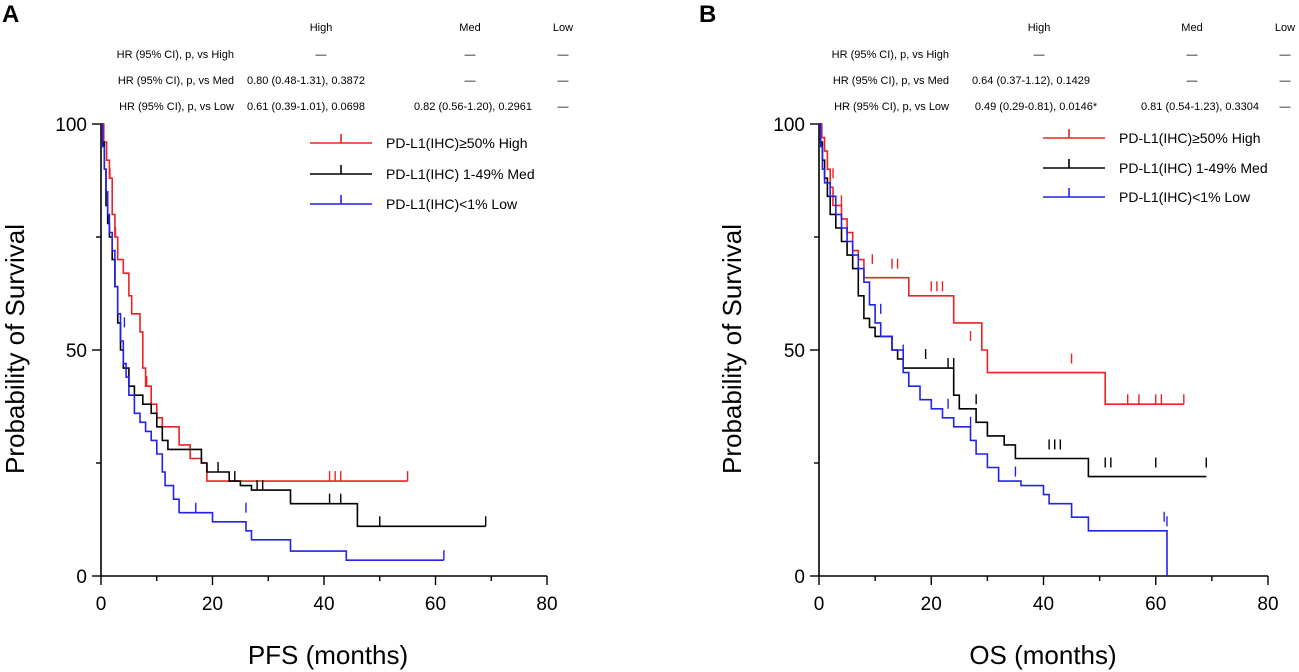 The image size is (1299, 672). What do you see at coordinates (1031, 81) in the screenshot?
I see `hr-cell: 0.64 (0.37-1.12), 0.1429` at bounding box center [1031, 81].